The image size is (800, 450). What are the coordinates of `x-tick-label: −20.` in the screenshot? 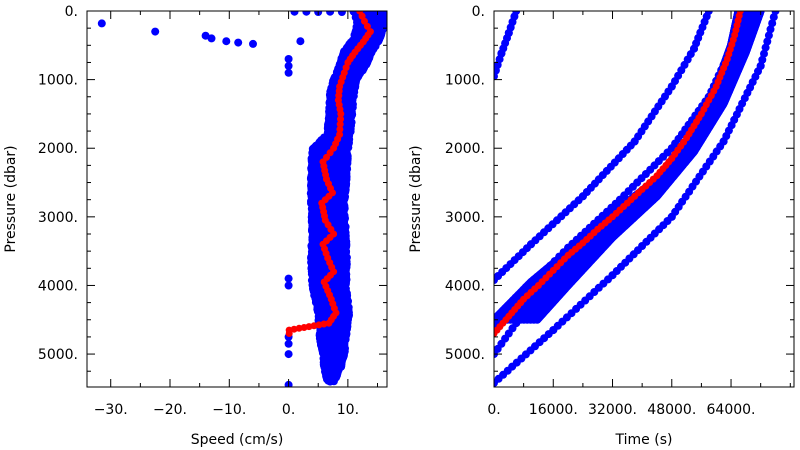 It's located at (170, 410).